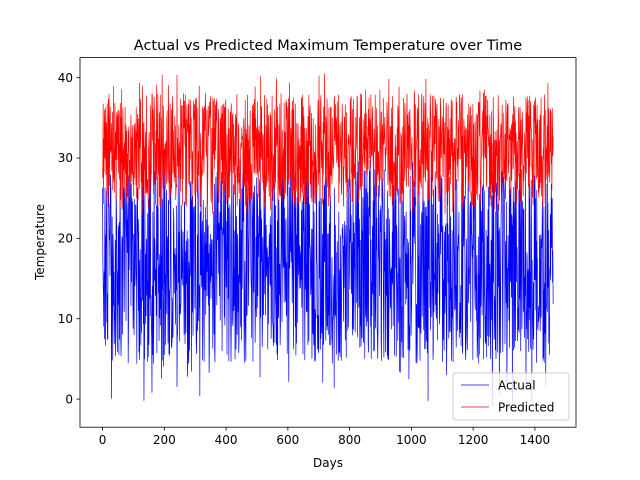  I want to click on x-tick-label: 1400, so click(535, 440).